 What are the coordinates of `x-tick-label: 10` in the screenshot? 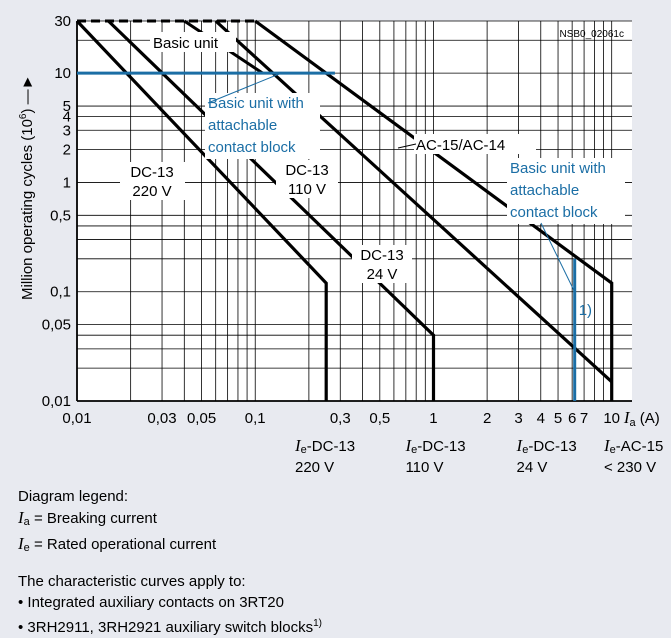 It's located at (611, 418).